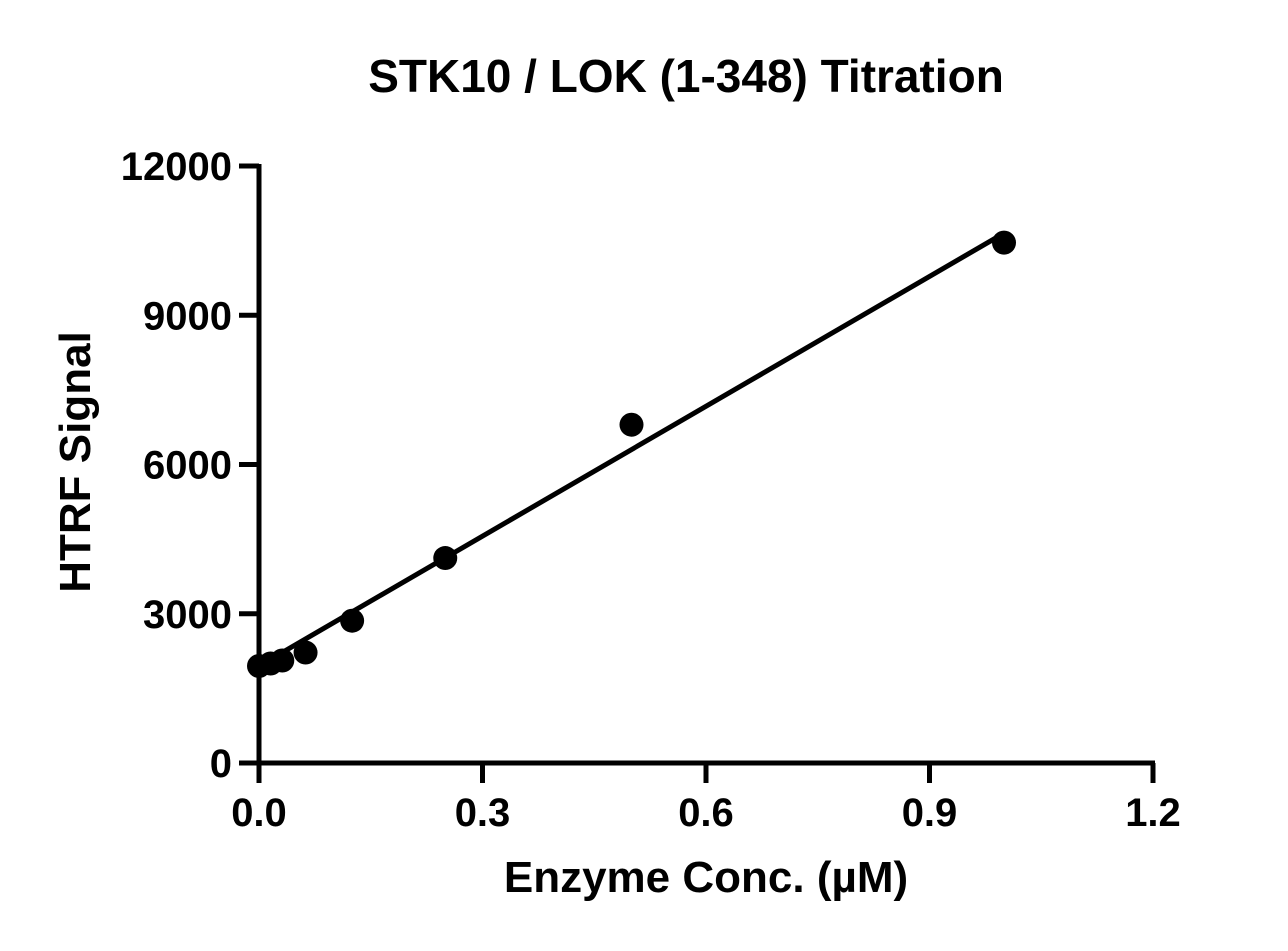  Describe the element at coordinates (259, 813) in the screenshot. I see `x-tick-label: 0.0` at that location.